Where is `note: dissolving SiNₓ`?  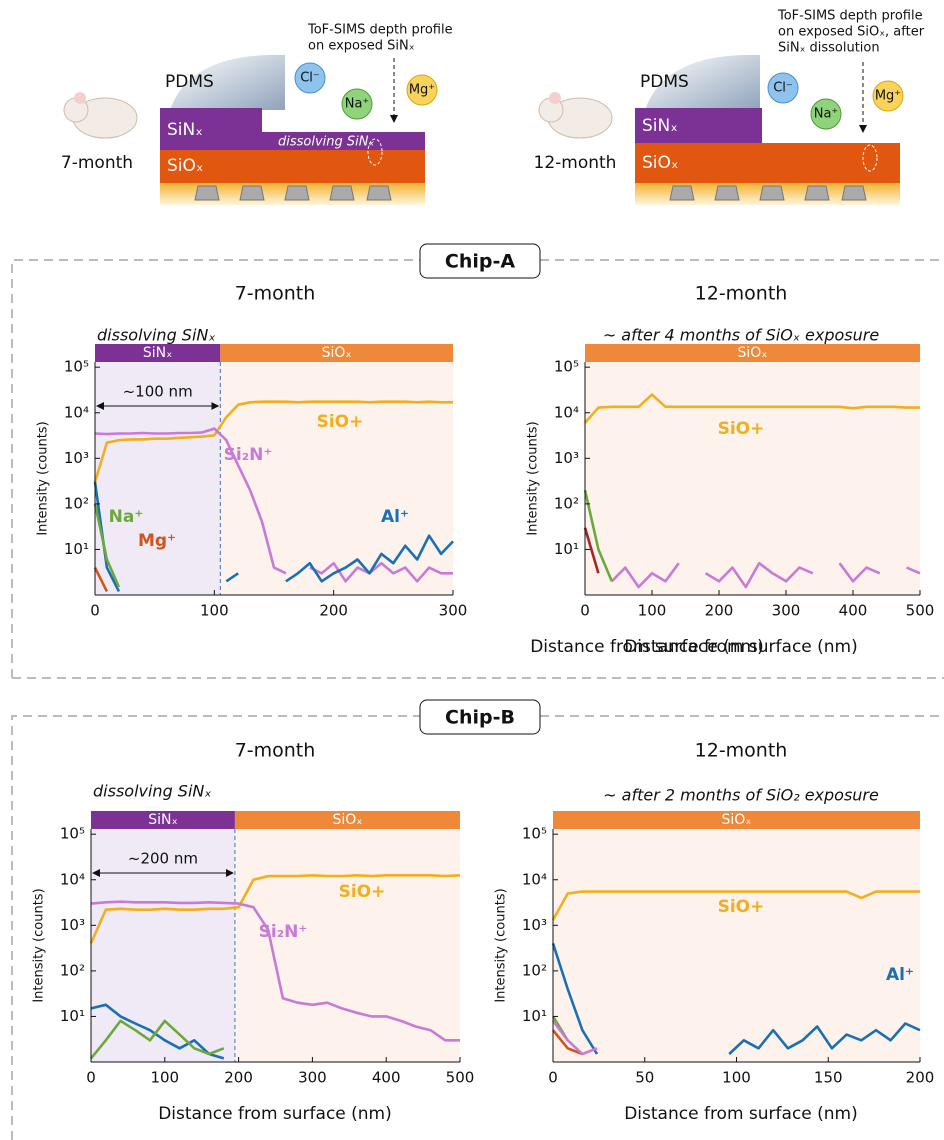 note: dissolving SiNₓ is located at coordinates (326, 142).